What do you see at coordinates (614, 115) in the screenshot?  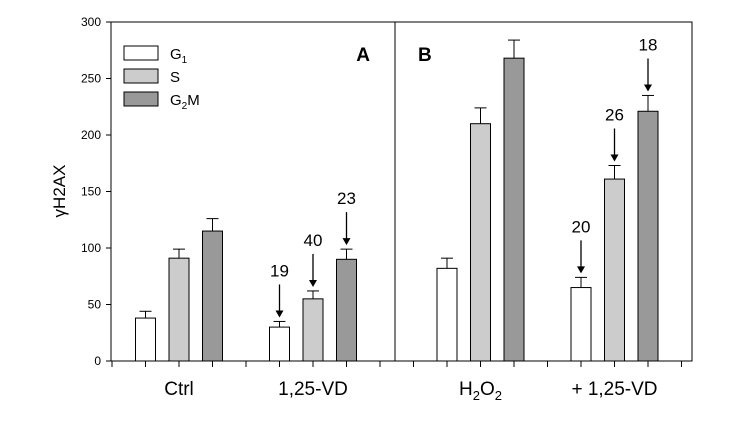 I see `annotation-label: 26` at bounding box center [614, 115].